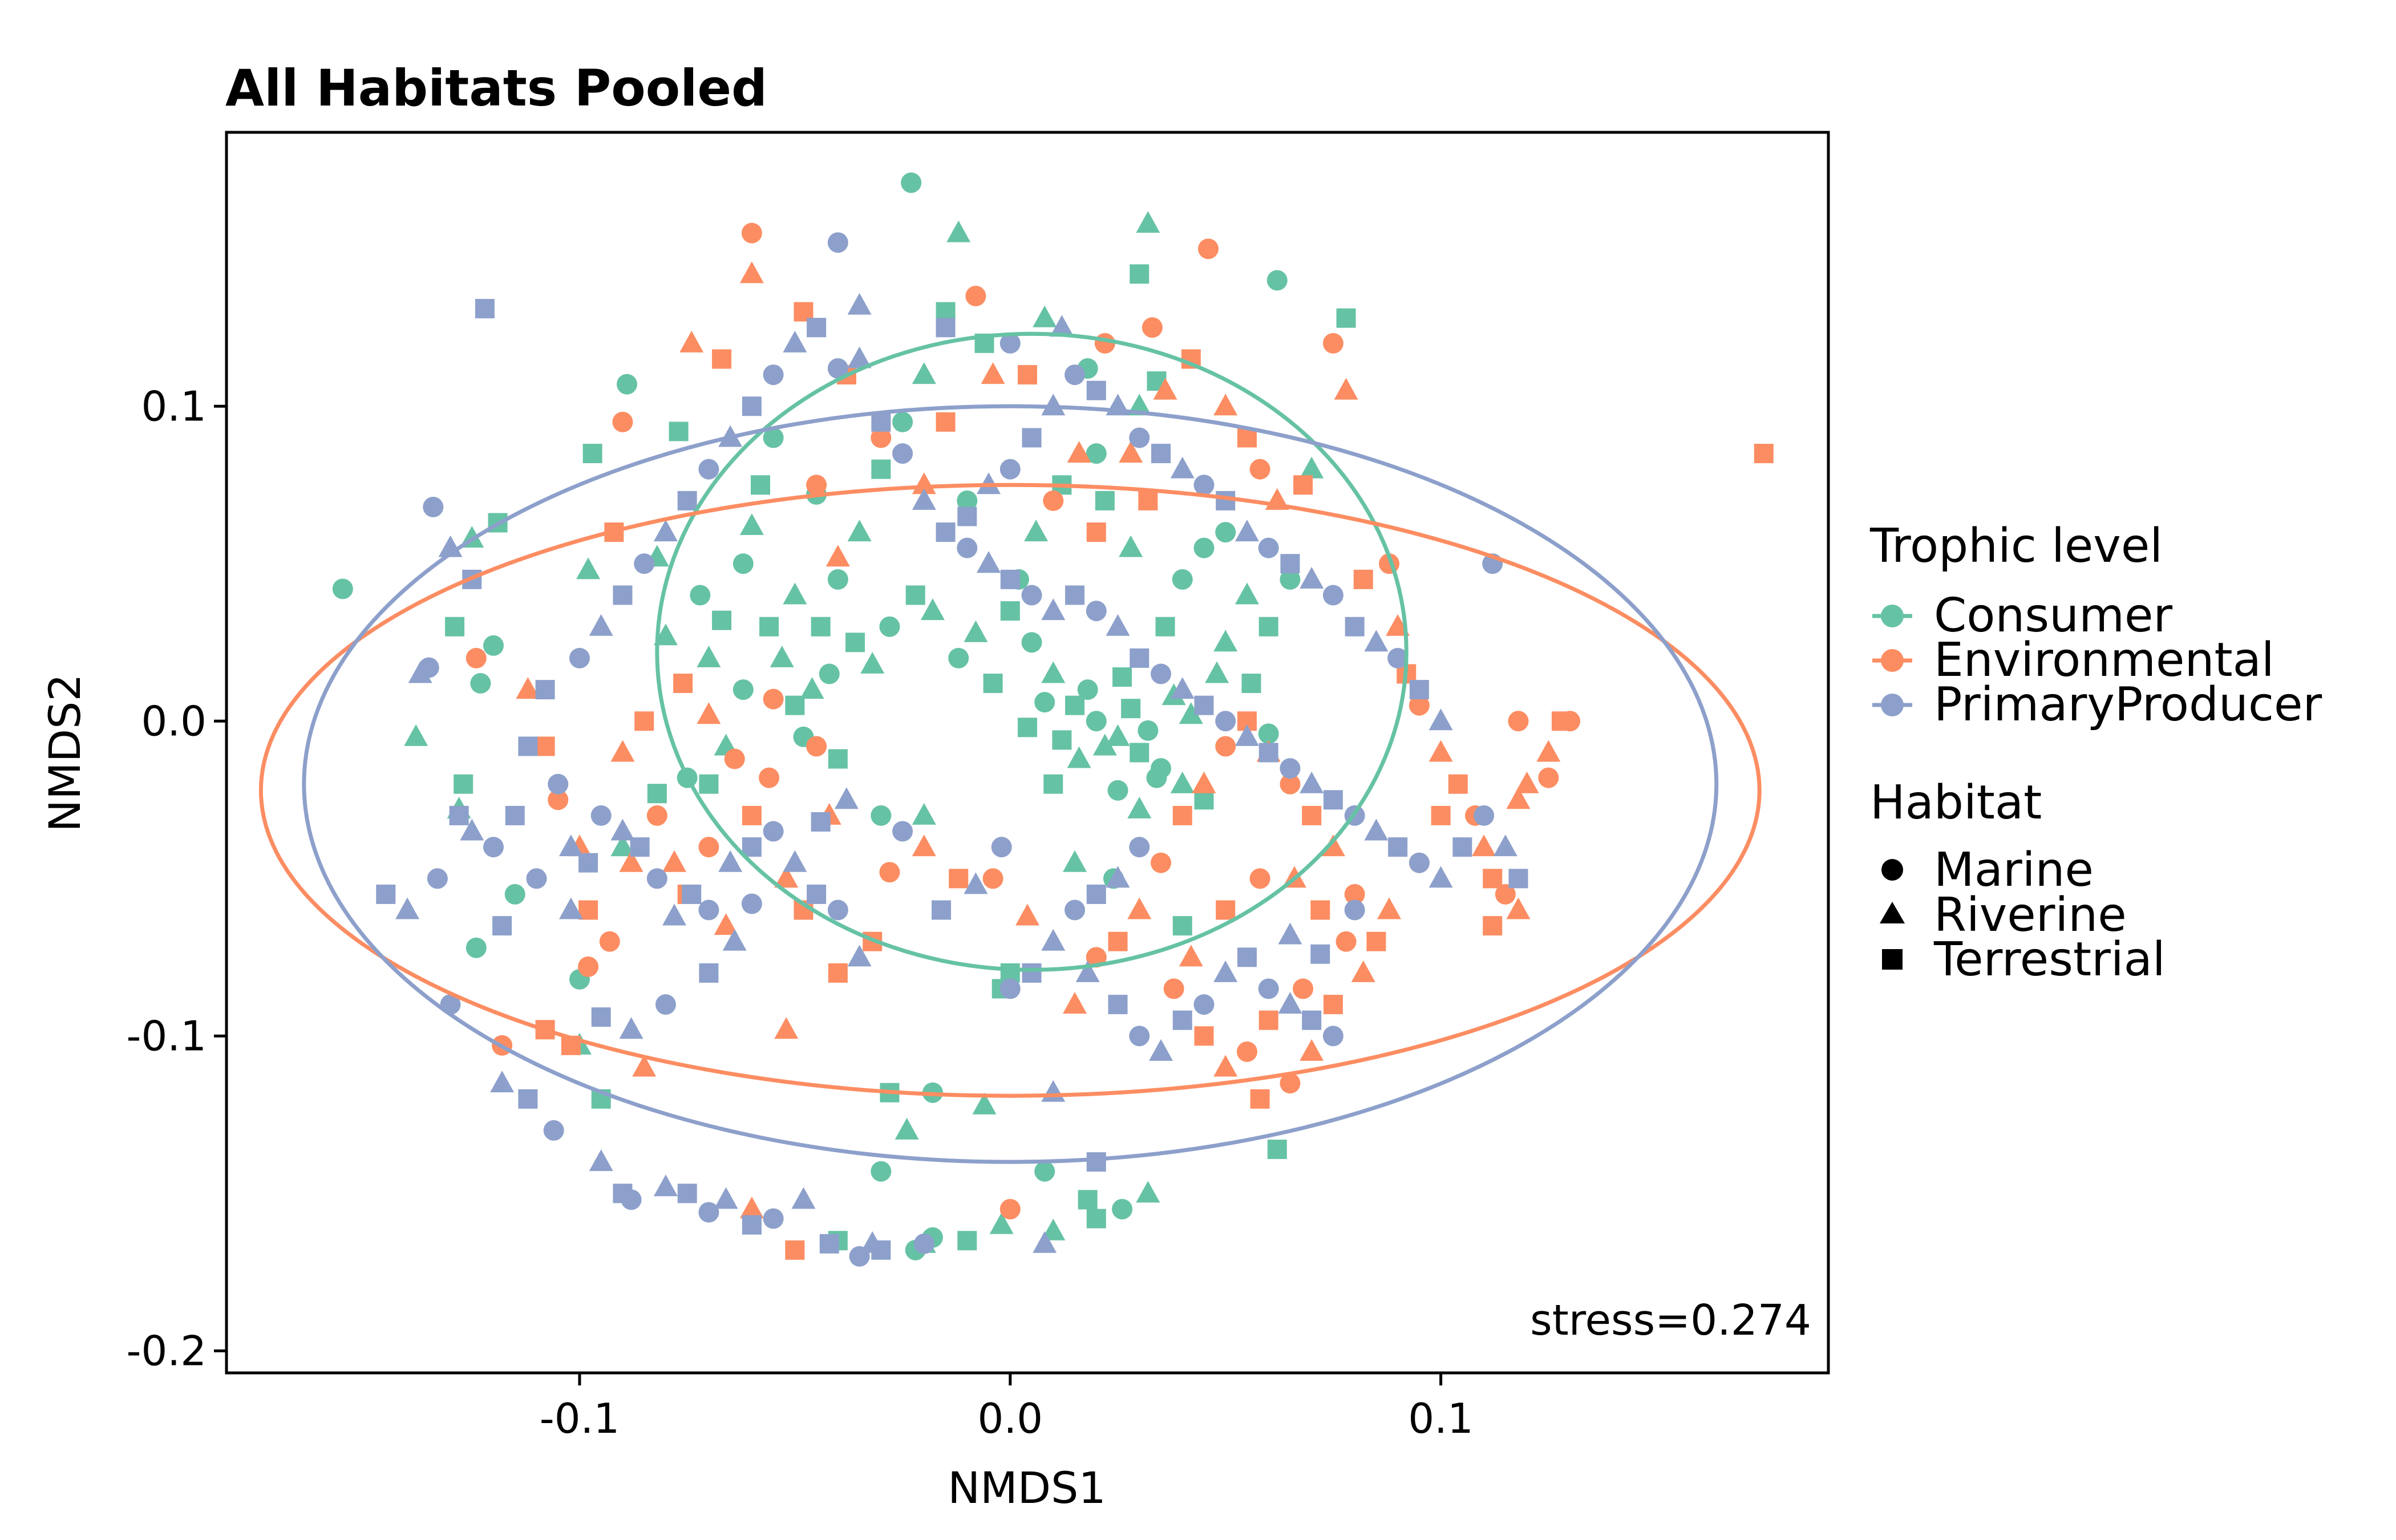 This screenshot has height=1540, width=2396. Describe the element at coordinates (1671, 1321) in the screenshot. I see `stress-annotation: stress=0.274` at that location.